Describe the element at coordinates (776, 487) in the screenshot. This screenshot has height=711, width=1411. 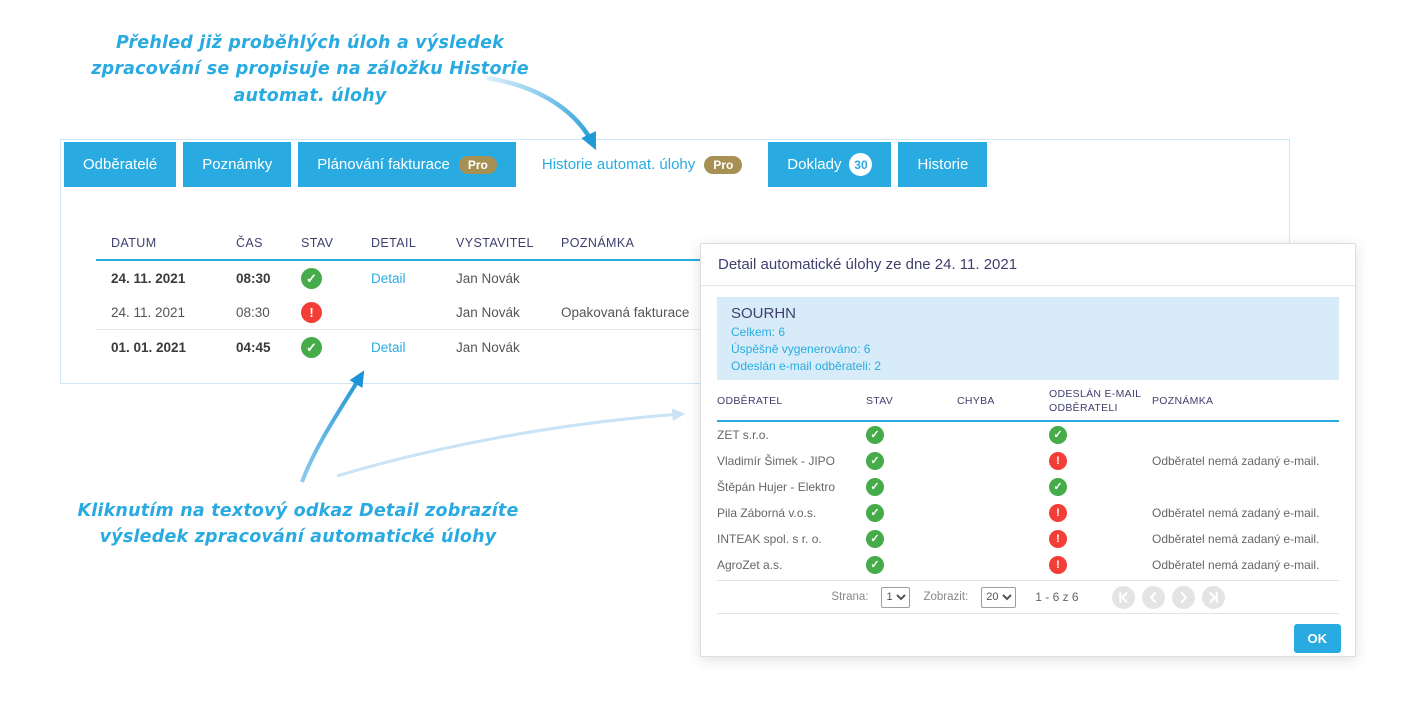
I see `cell-odberatel: Štěpán Hujer - Elektro` at that location.